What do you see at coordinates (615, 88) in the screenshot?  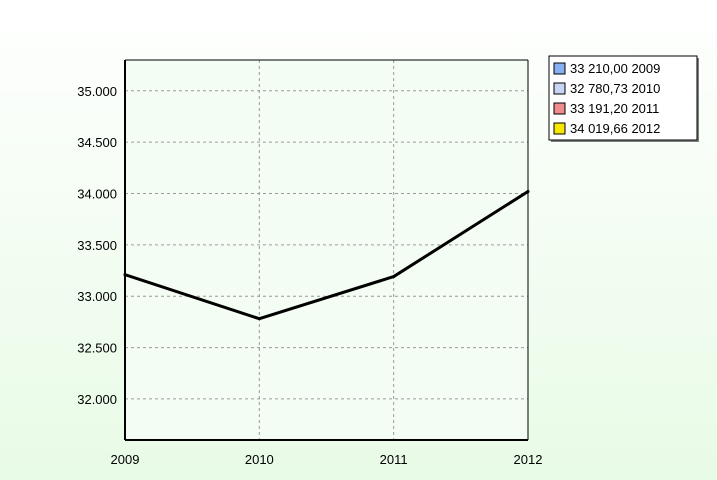 I see `legend-label: 32 780,73 2010` at bounding box center [615, 88].